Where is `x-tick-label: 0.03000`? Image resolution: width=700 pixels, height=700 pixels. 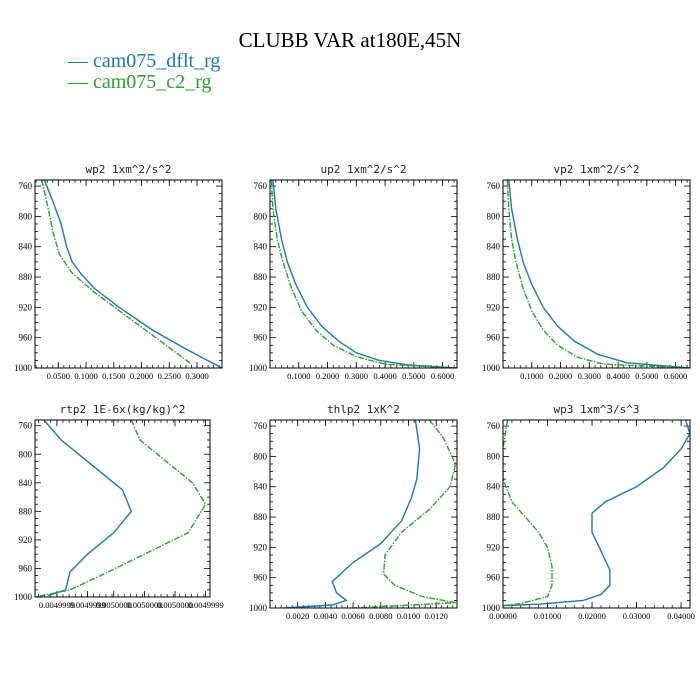
x-tick-label: 0.03000 is located at coordinates (637, 616).